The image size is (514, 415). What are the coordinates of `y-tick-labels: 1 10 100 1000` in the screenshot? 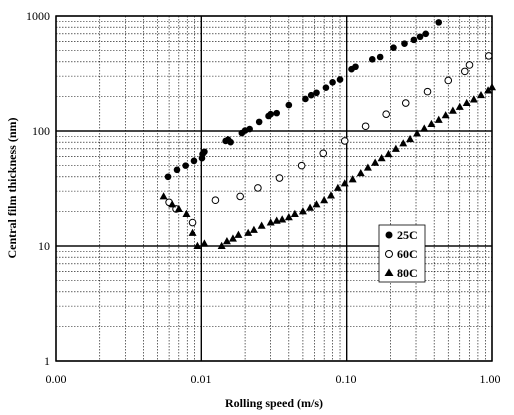 It's located at (38, 188).